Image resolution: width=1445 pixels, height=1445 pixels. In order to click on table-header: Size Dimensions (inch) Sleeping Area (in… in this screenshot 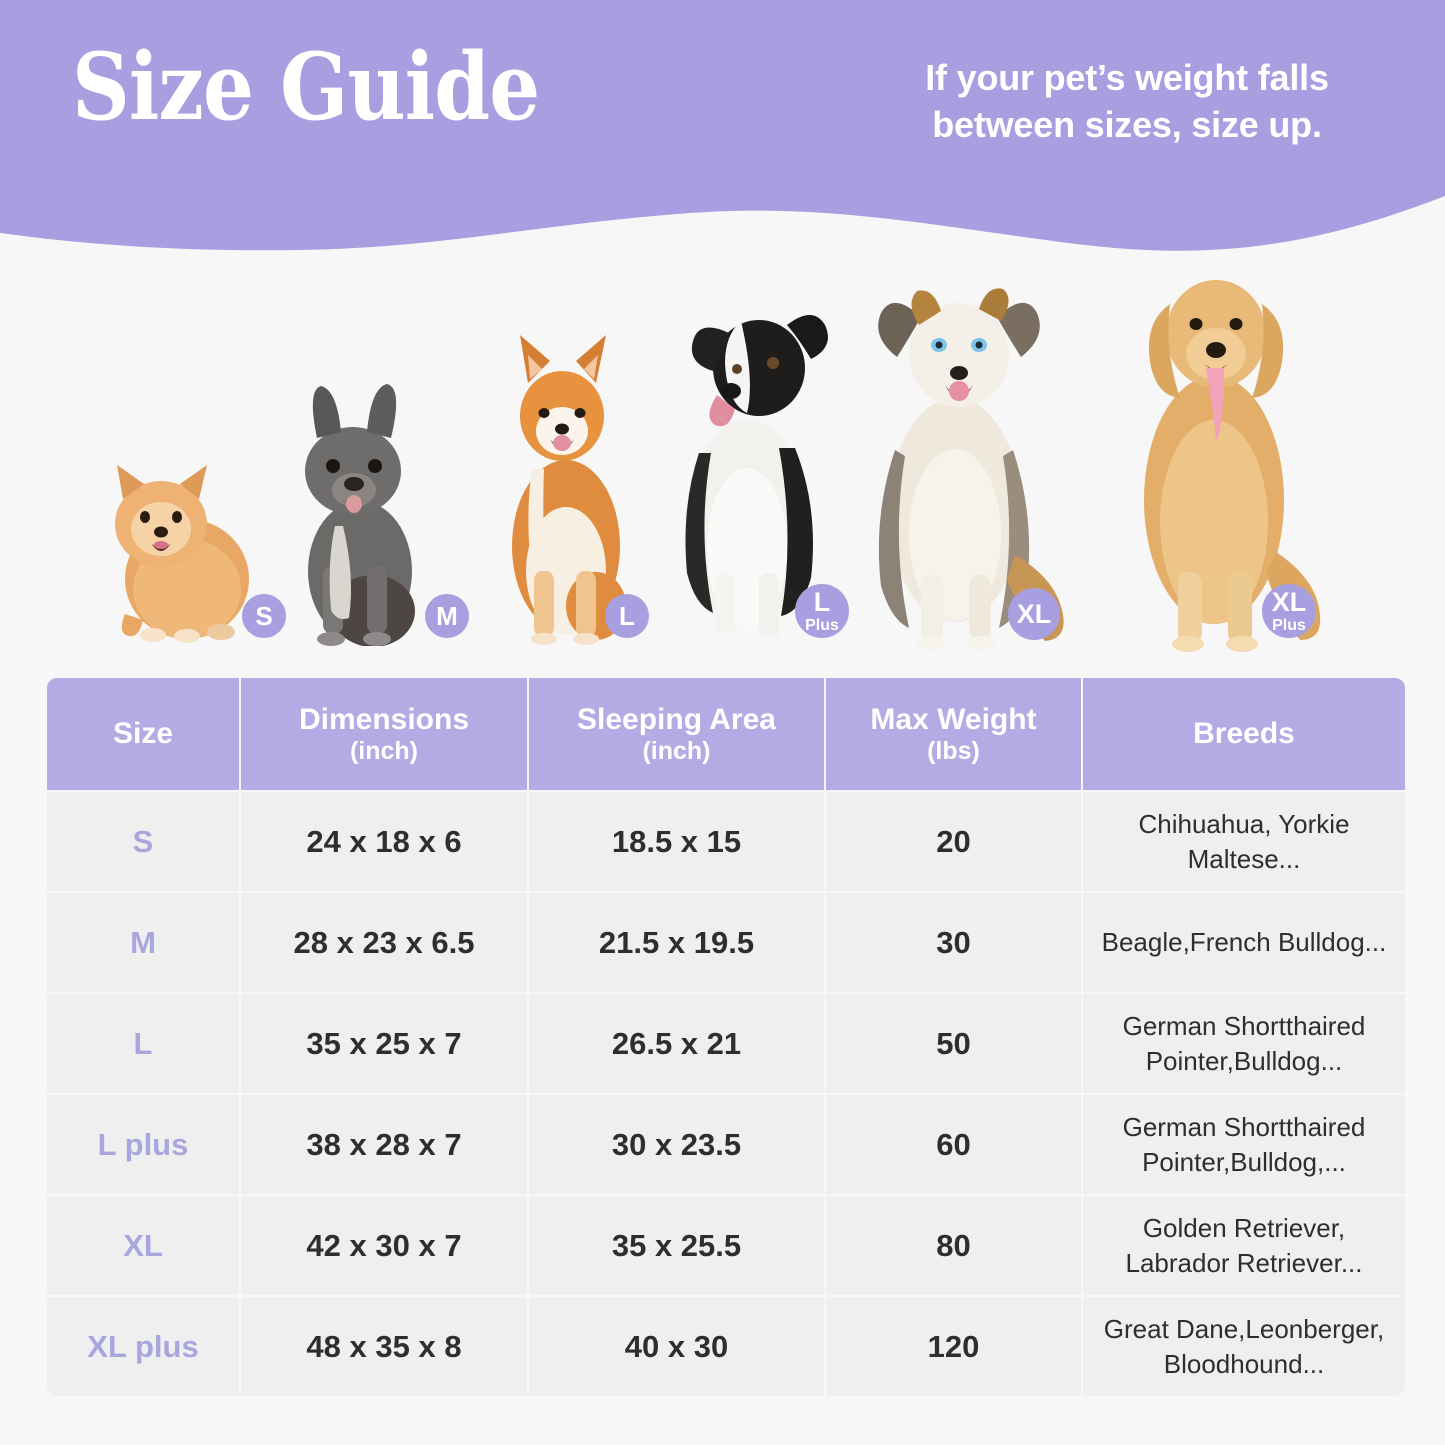, I will do `click(726, 734)`.